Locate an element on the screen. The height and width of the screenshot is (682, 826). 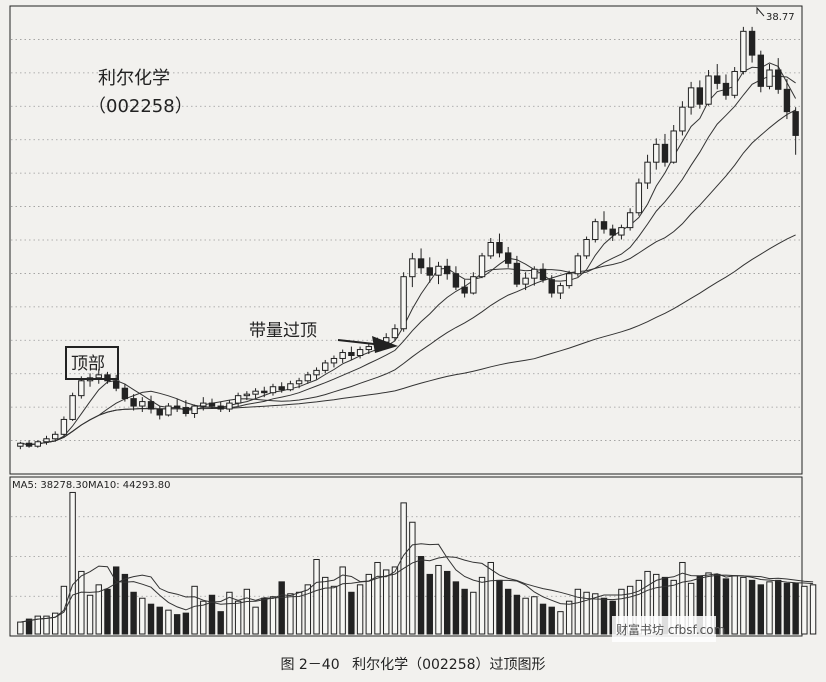
peak-price-leader is located at coordinates (760, 11).